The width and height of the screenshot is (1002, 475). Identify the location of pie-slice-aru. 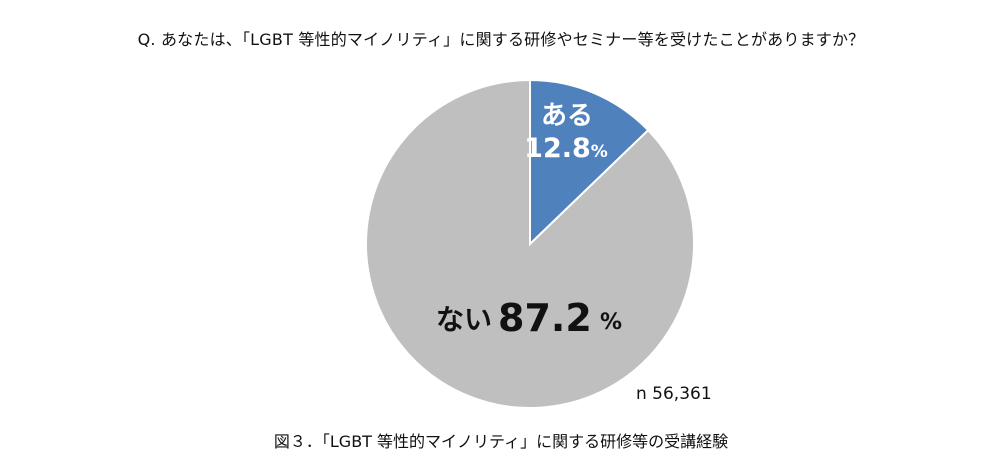
(589, 162).